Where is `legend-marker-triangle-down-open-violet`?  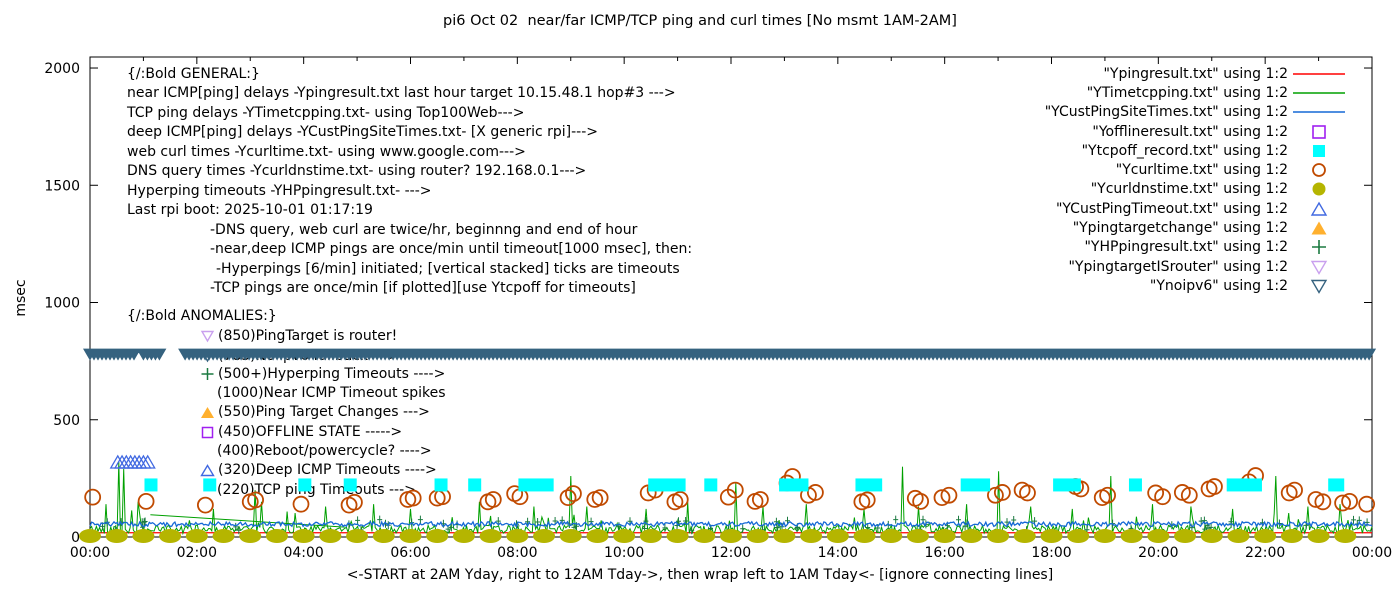 legend-marker-triangle-down-open-violet is located at coordinates (1319, 267).